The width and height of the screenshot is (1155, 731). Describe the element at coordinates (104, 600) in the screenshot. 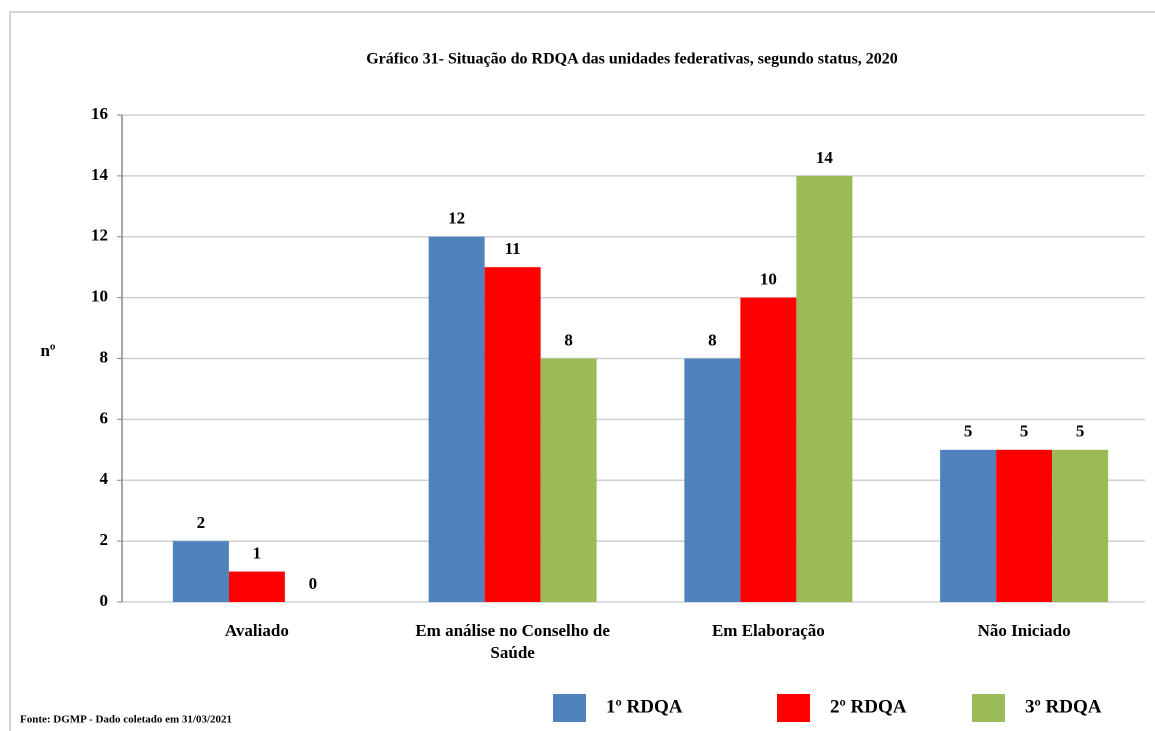

I see `y-tick-label: 0` at that location.